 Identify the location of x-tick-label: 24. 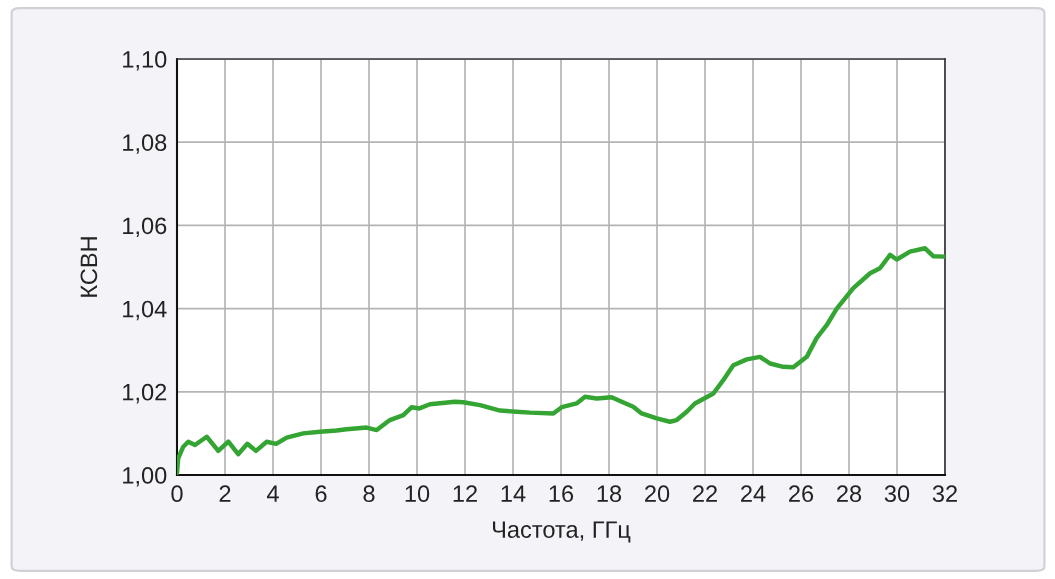
(753, 493).